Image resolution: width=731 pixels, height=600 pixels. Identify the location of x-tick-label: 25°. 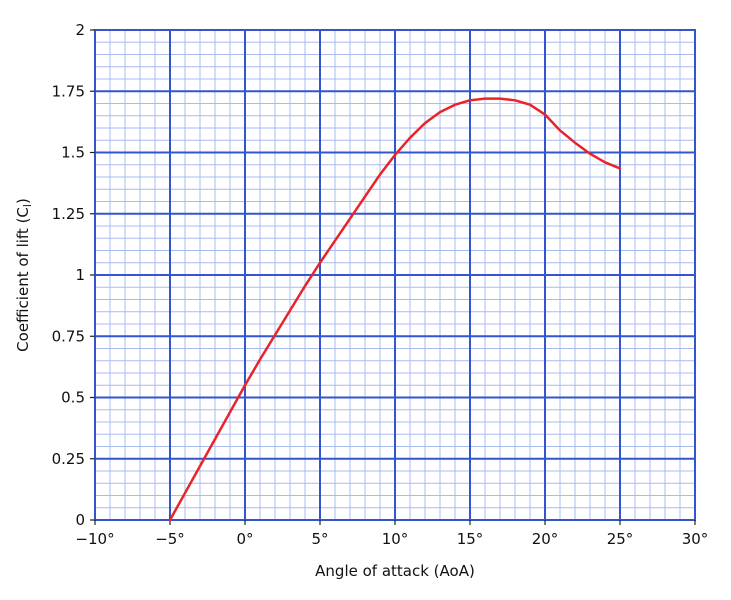
(620, 539).